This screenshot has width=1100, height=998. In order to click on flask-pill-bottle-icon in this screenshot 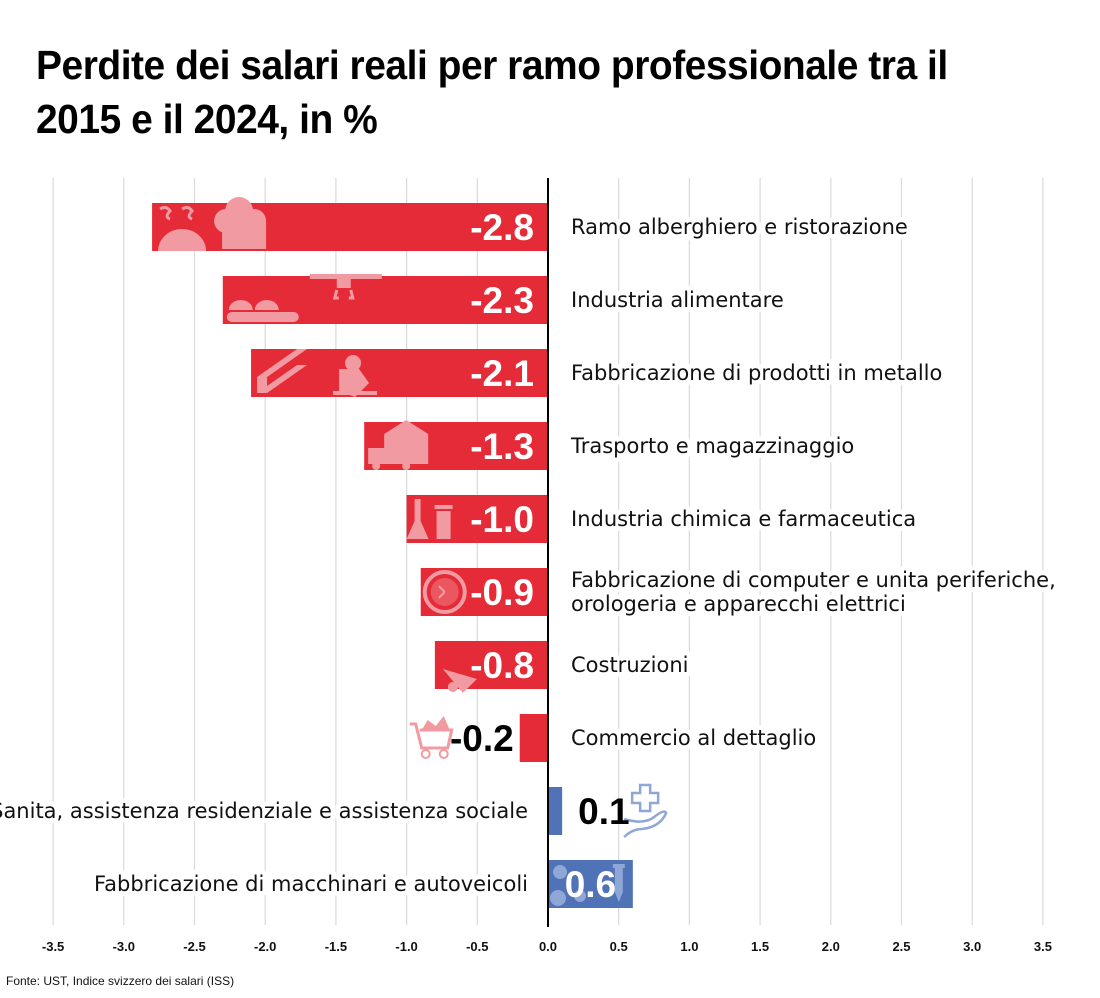, I will do `click(429, 519)`.